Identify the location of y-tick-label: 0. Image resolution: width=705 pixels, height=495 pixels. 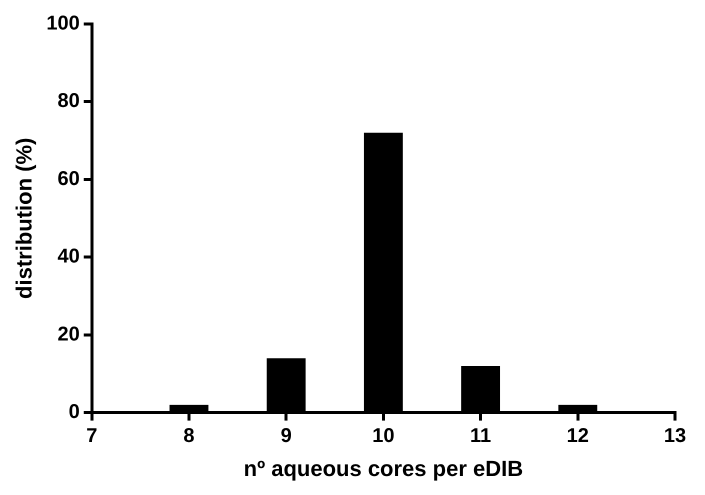
(74, 412).